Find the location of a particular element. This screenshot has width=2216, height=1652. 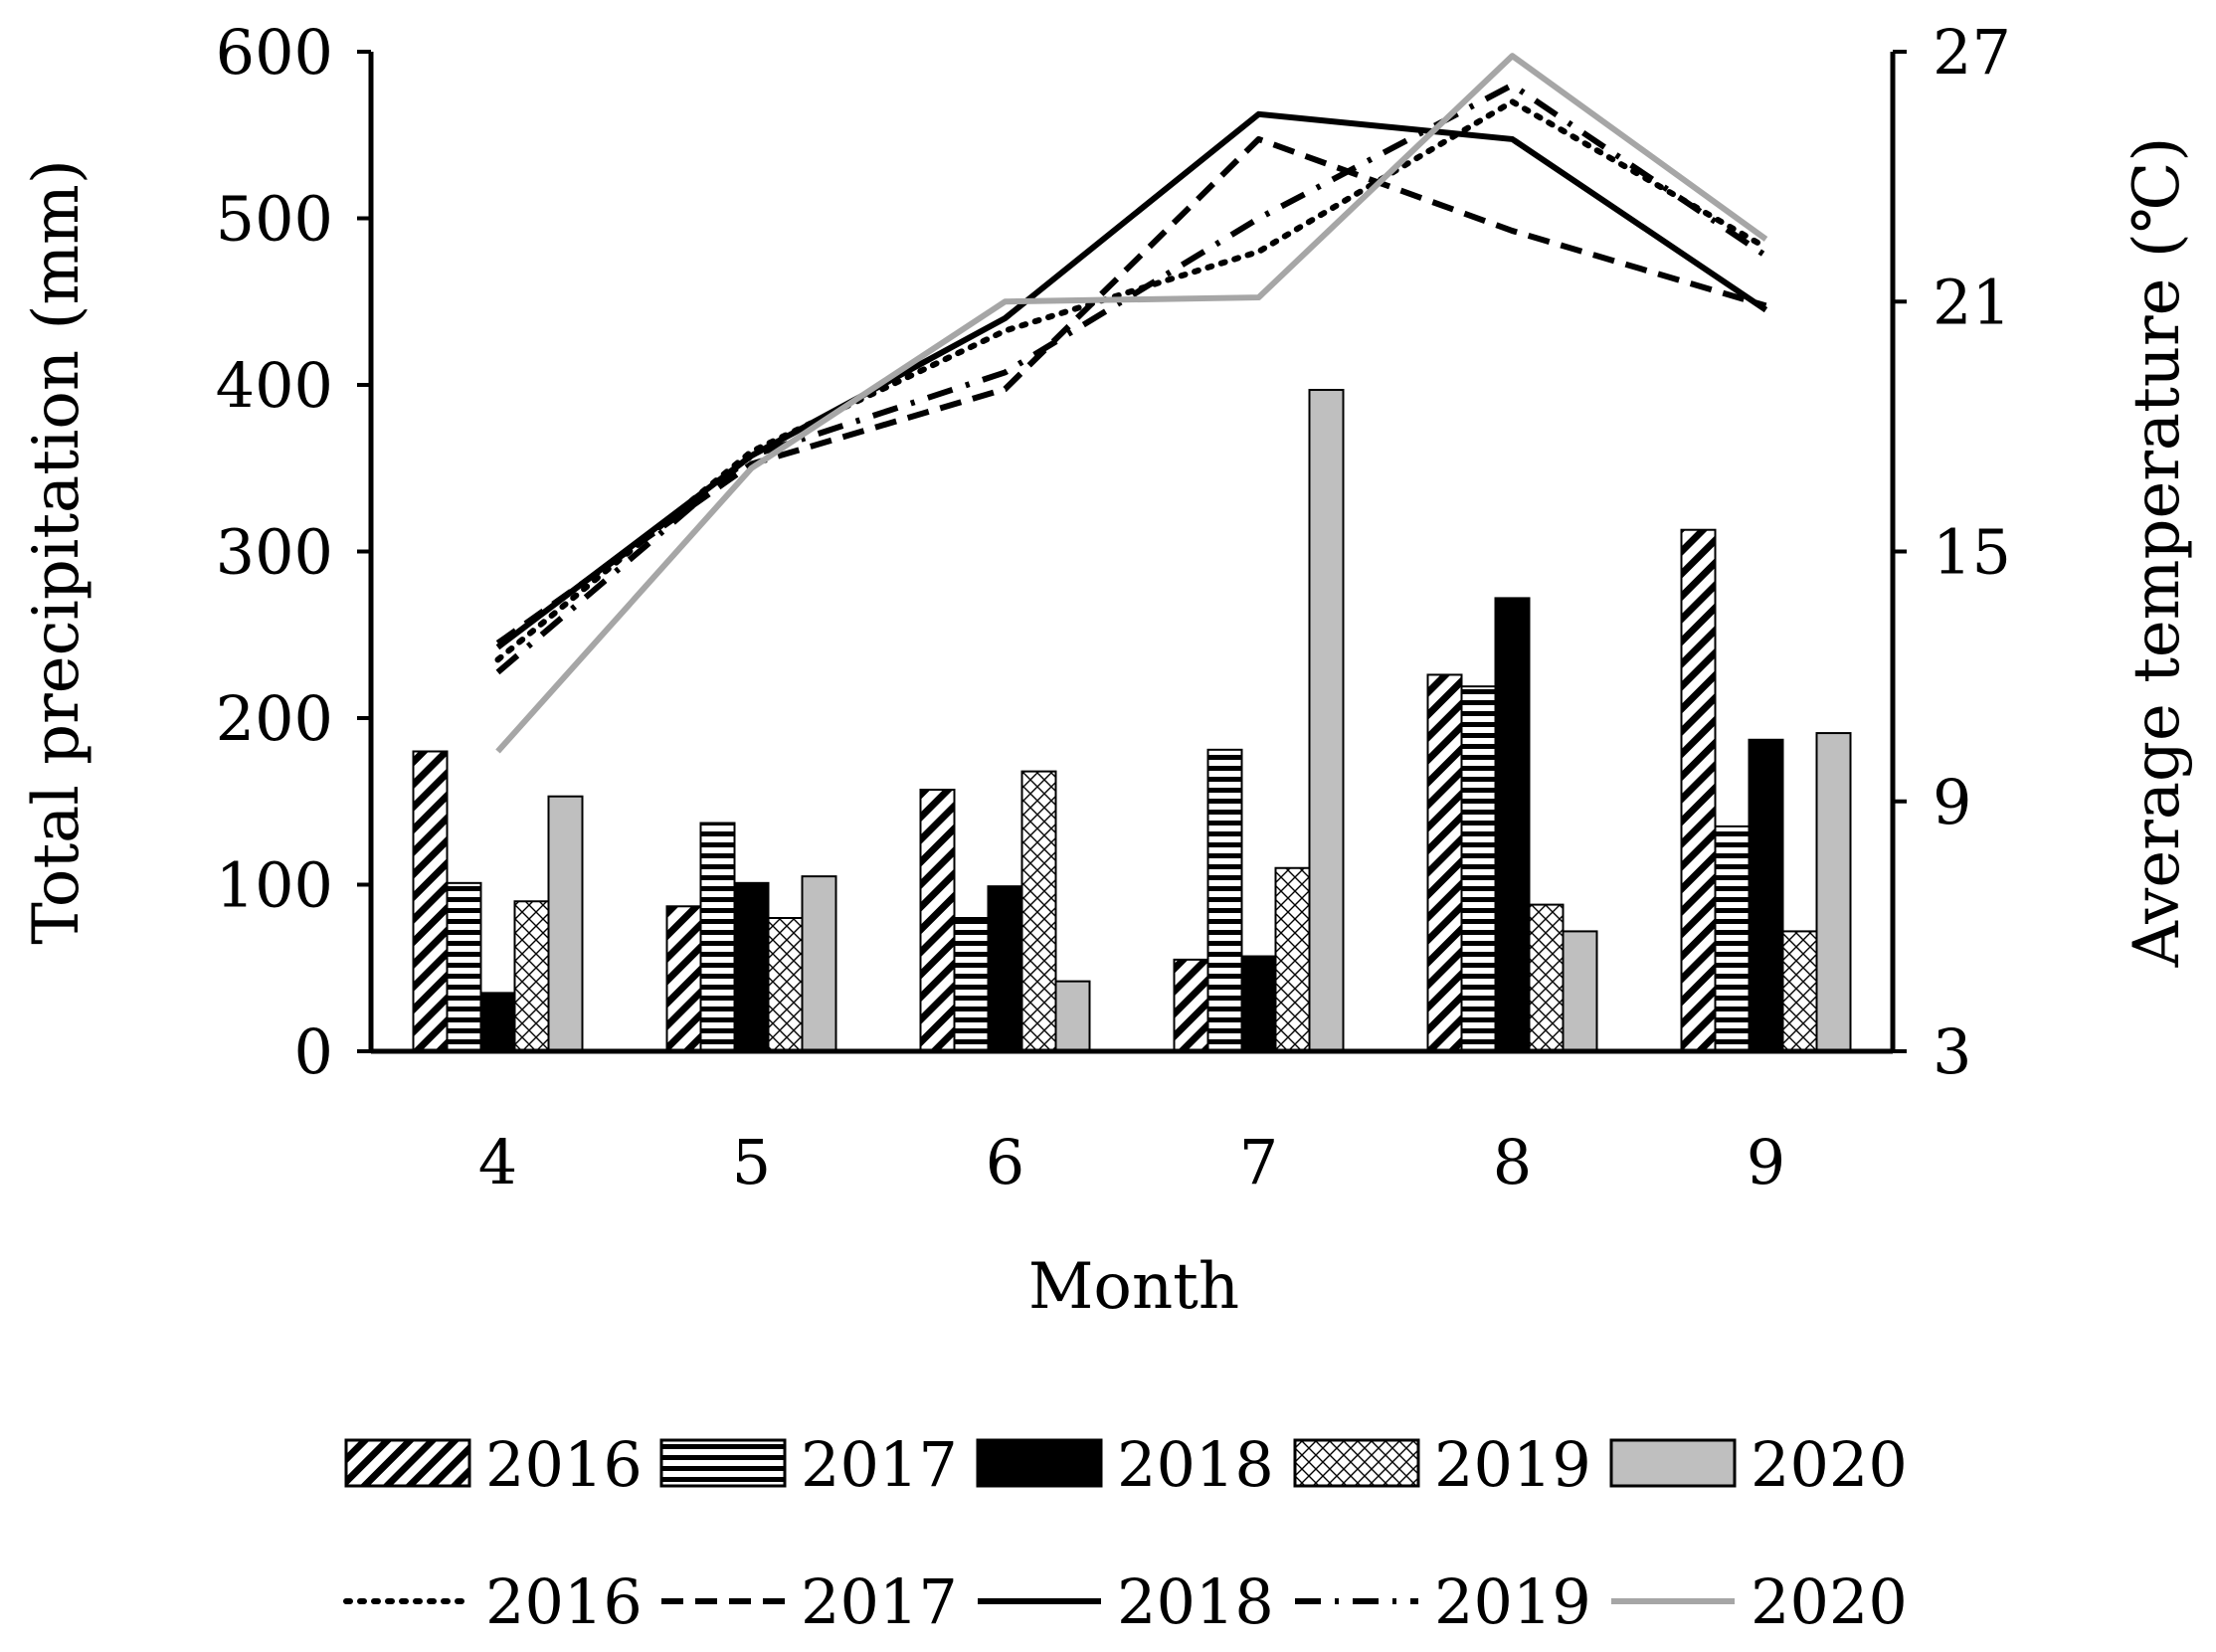

legend-bar-swatch-2020 is located at coordinates (1673, 1463).